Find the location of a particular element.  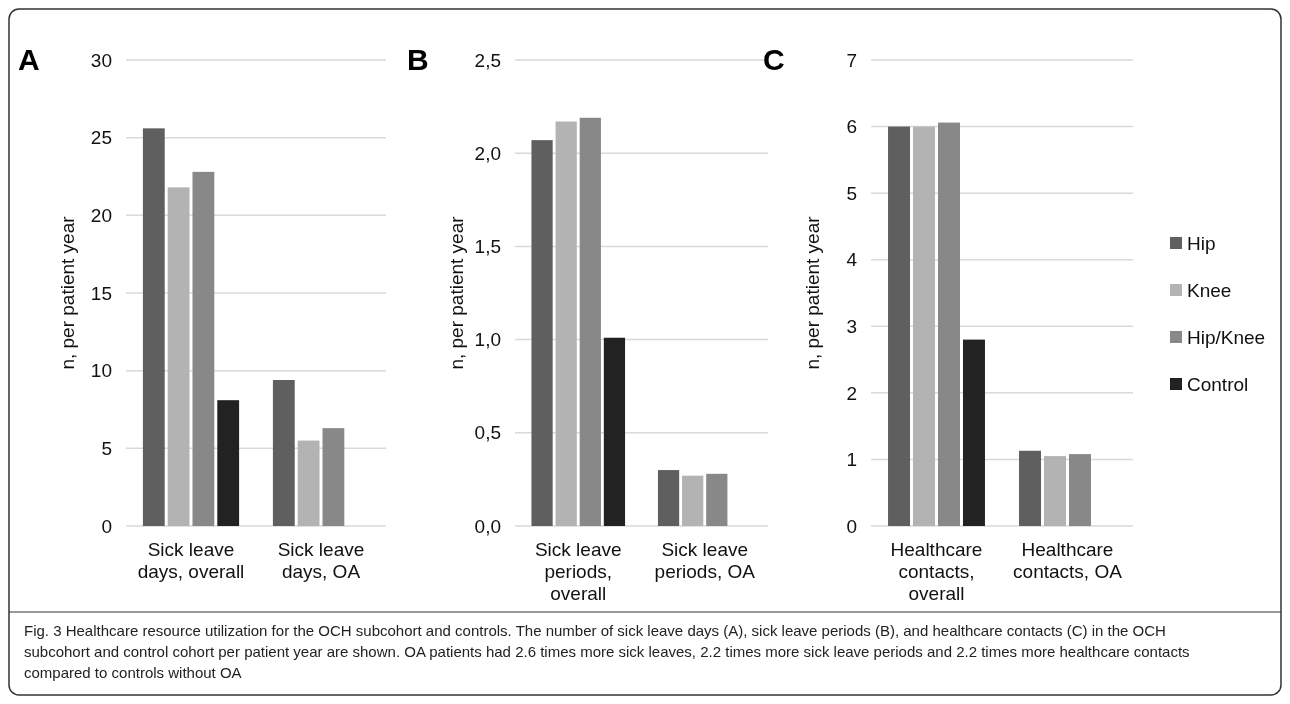

x-tick-label: Sick leave days, overall is located at coordinates (191, 560).